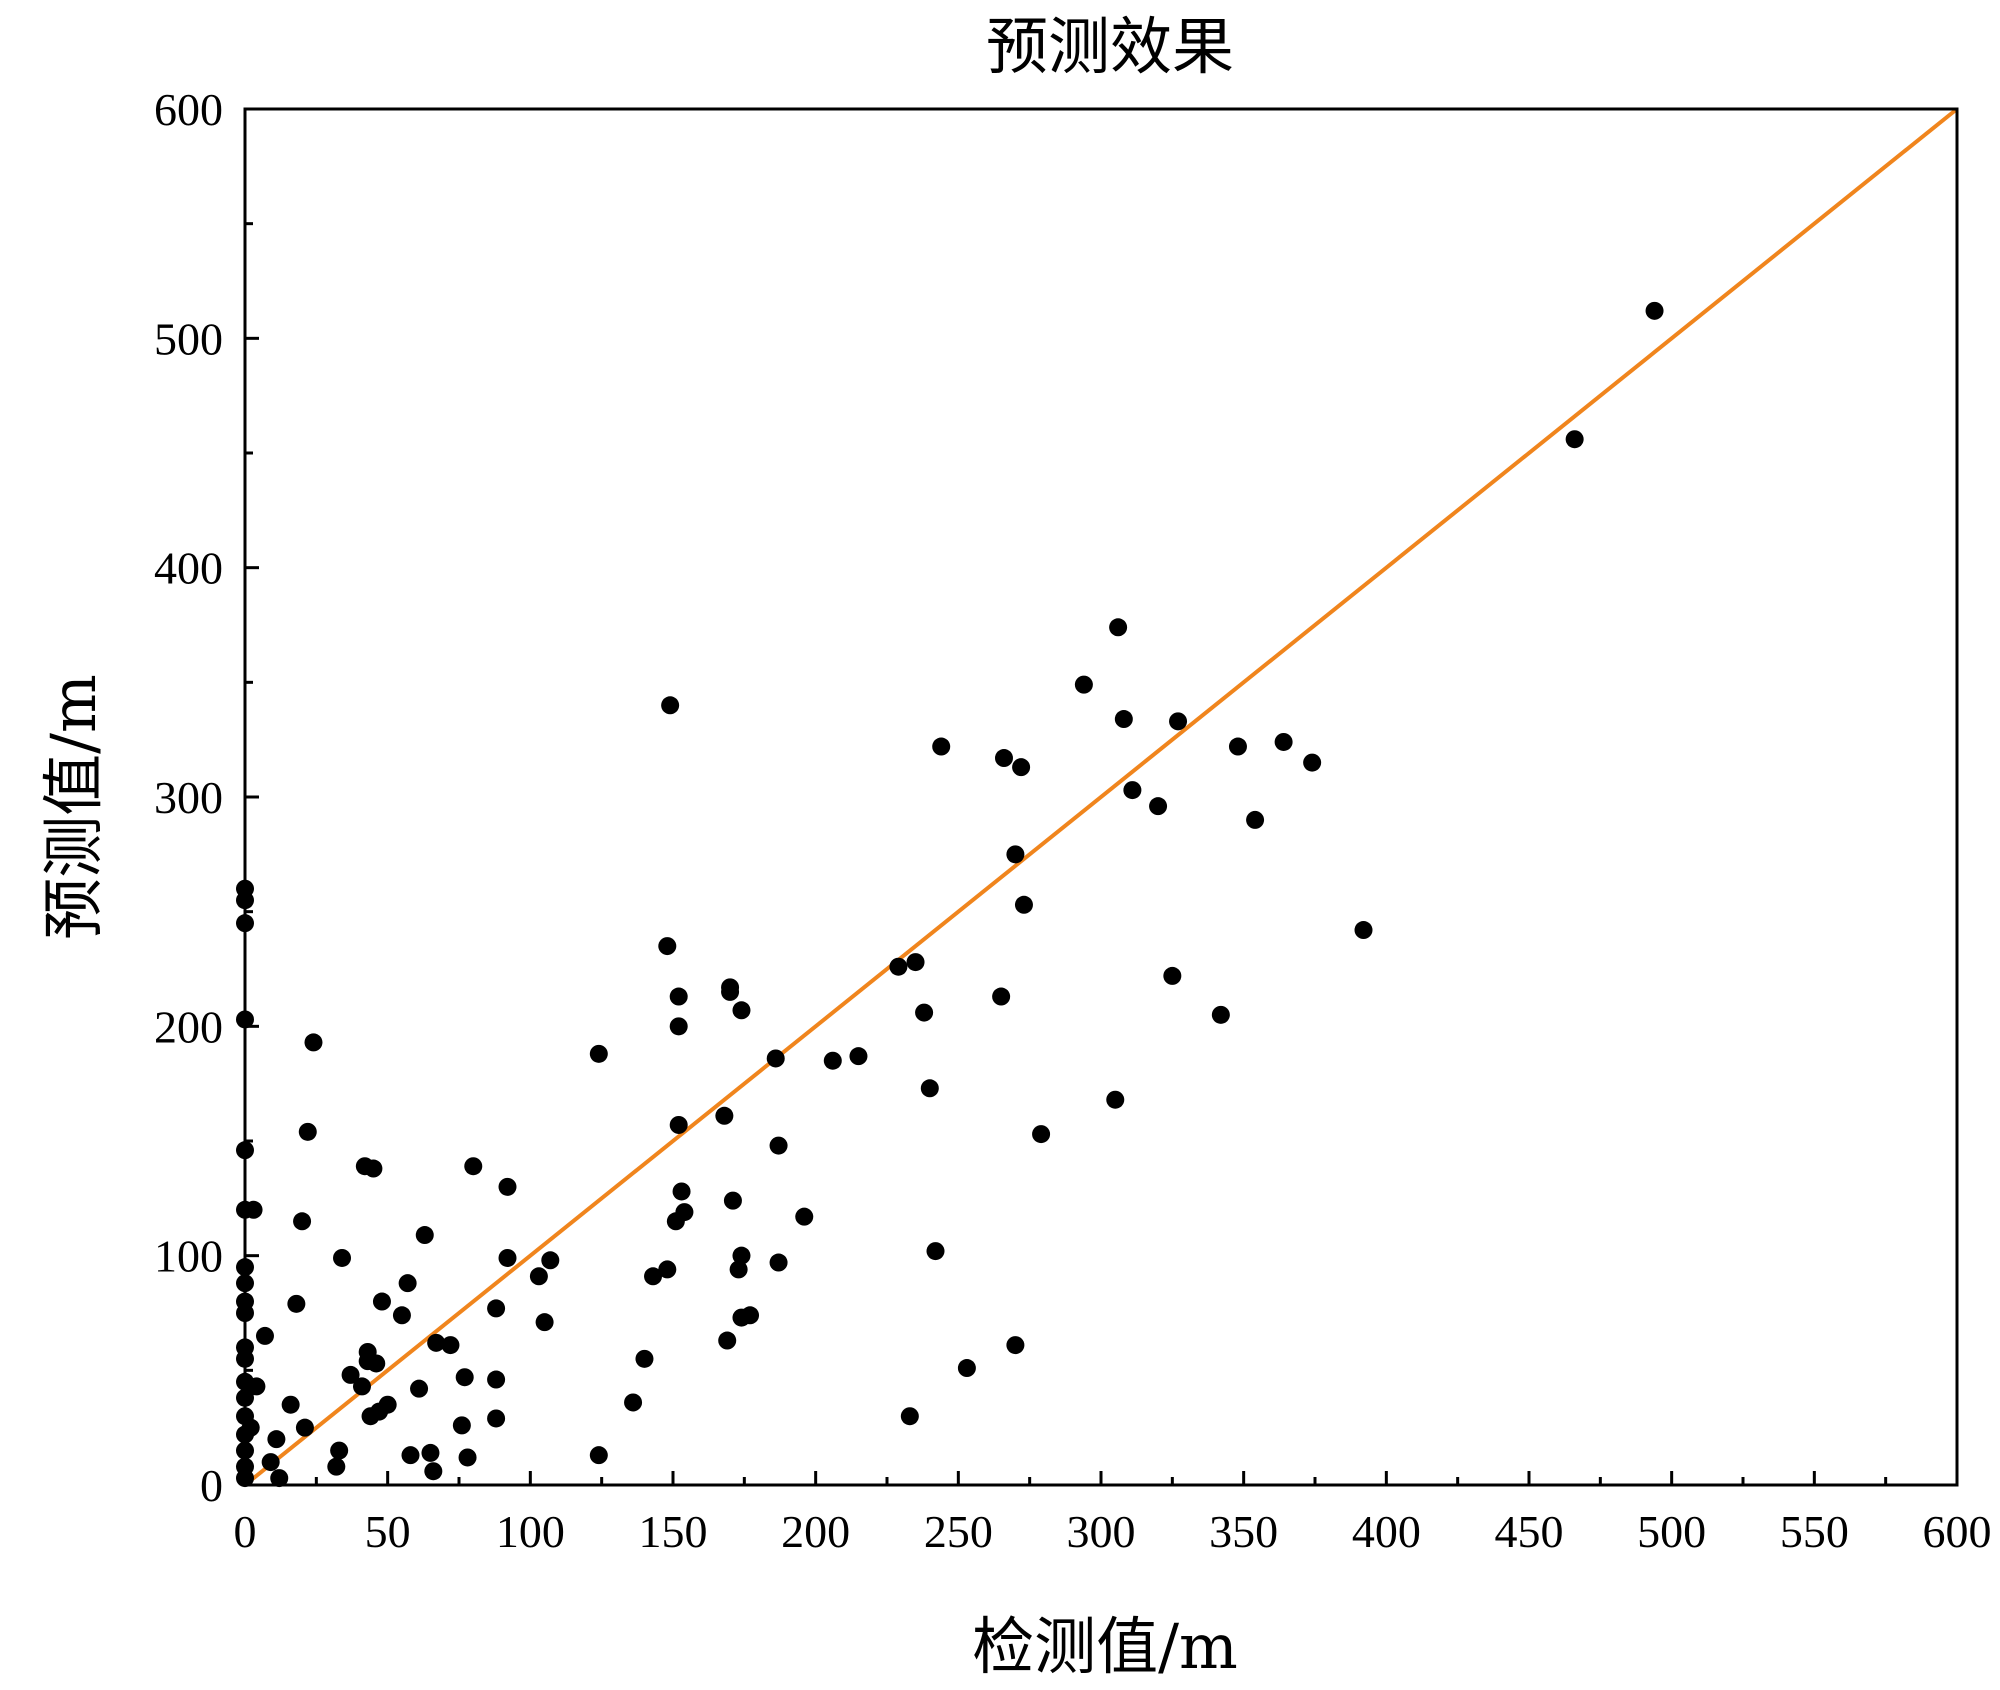 The image size is (2000, 1690). Describe the element at coordinates (1386, 1531) in the screenshot. I see `x-tick-label-400: 400` at that location.